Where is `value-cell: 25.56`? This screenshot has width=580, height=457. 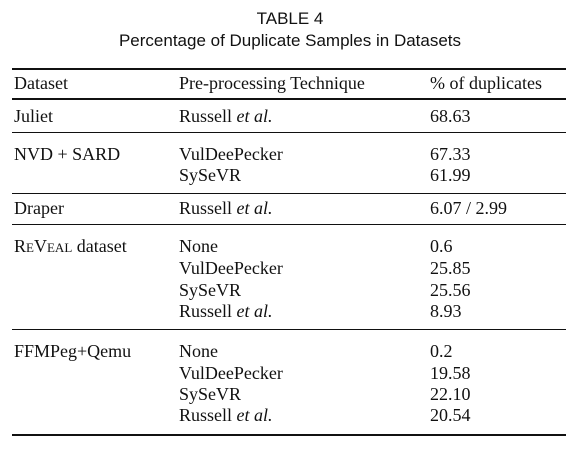
value-cell: 25.56 is located at coordinates (450, 290).